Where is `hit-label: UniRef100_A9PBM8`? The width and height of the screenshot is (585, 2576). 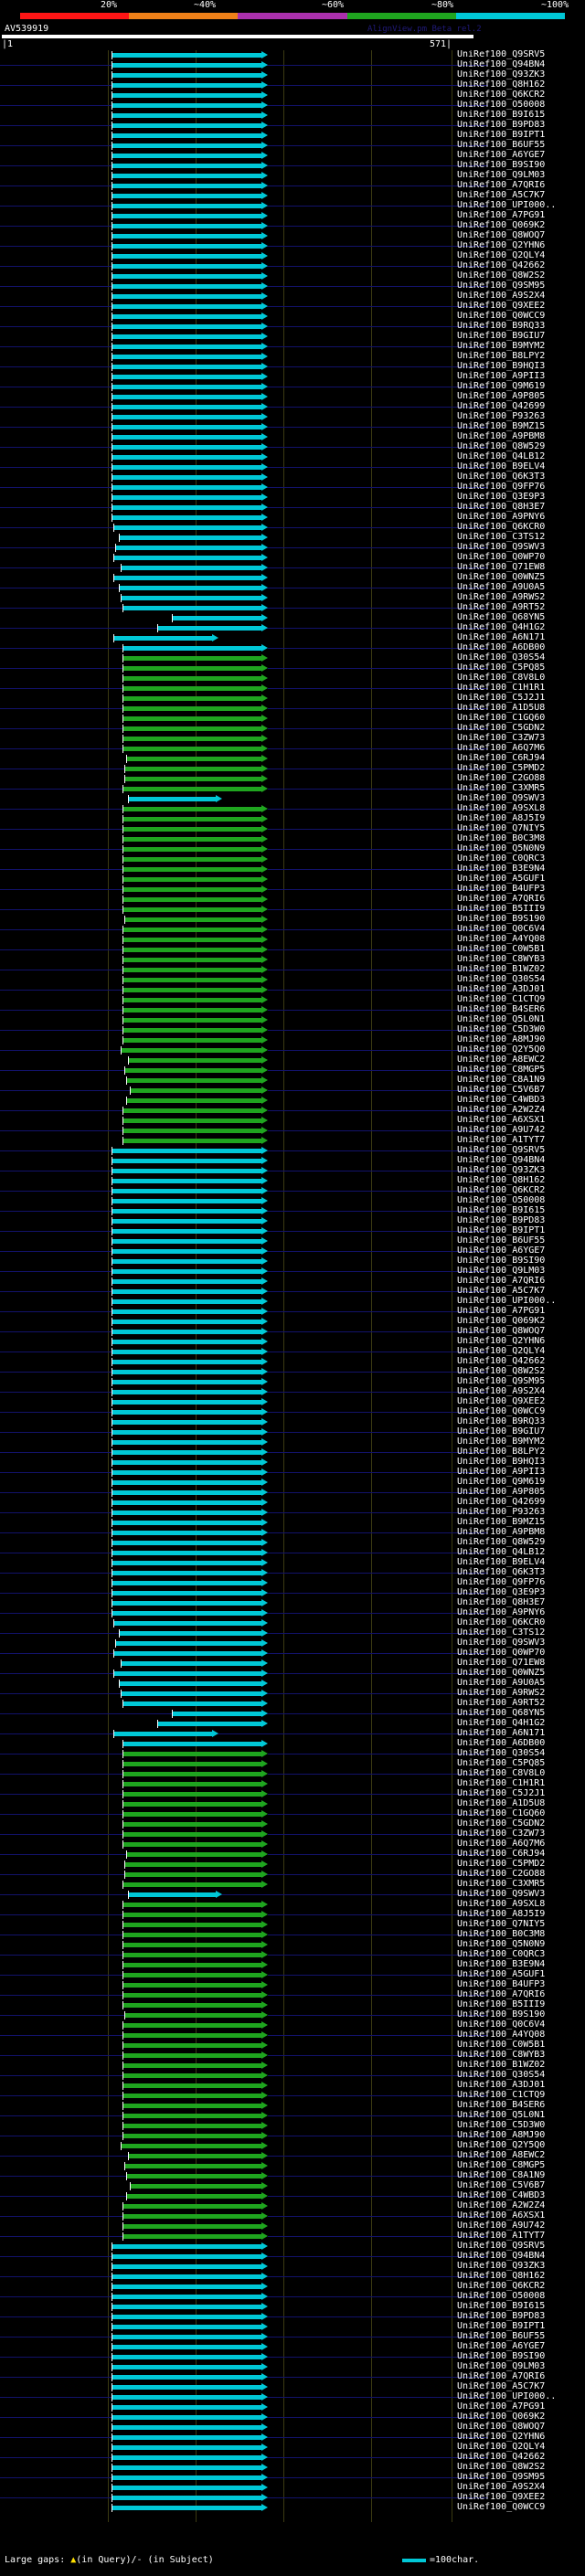
hit-label: UniRef100_A9PBM8 is located at coordinates (502, 1532).